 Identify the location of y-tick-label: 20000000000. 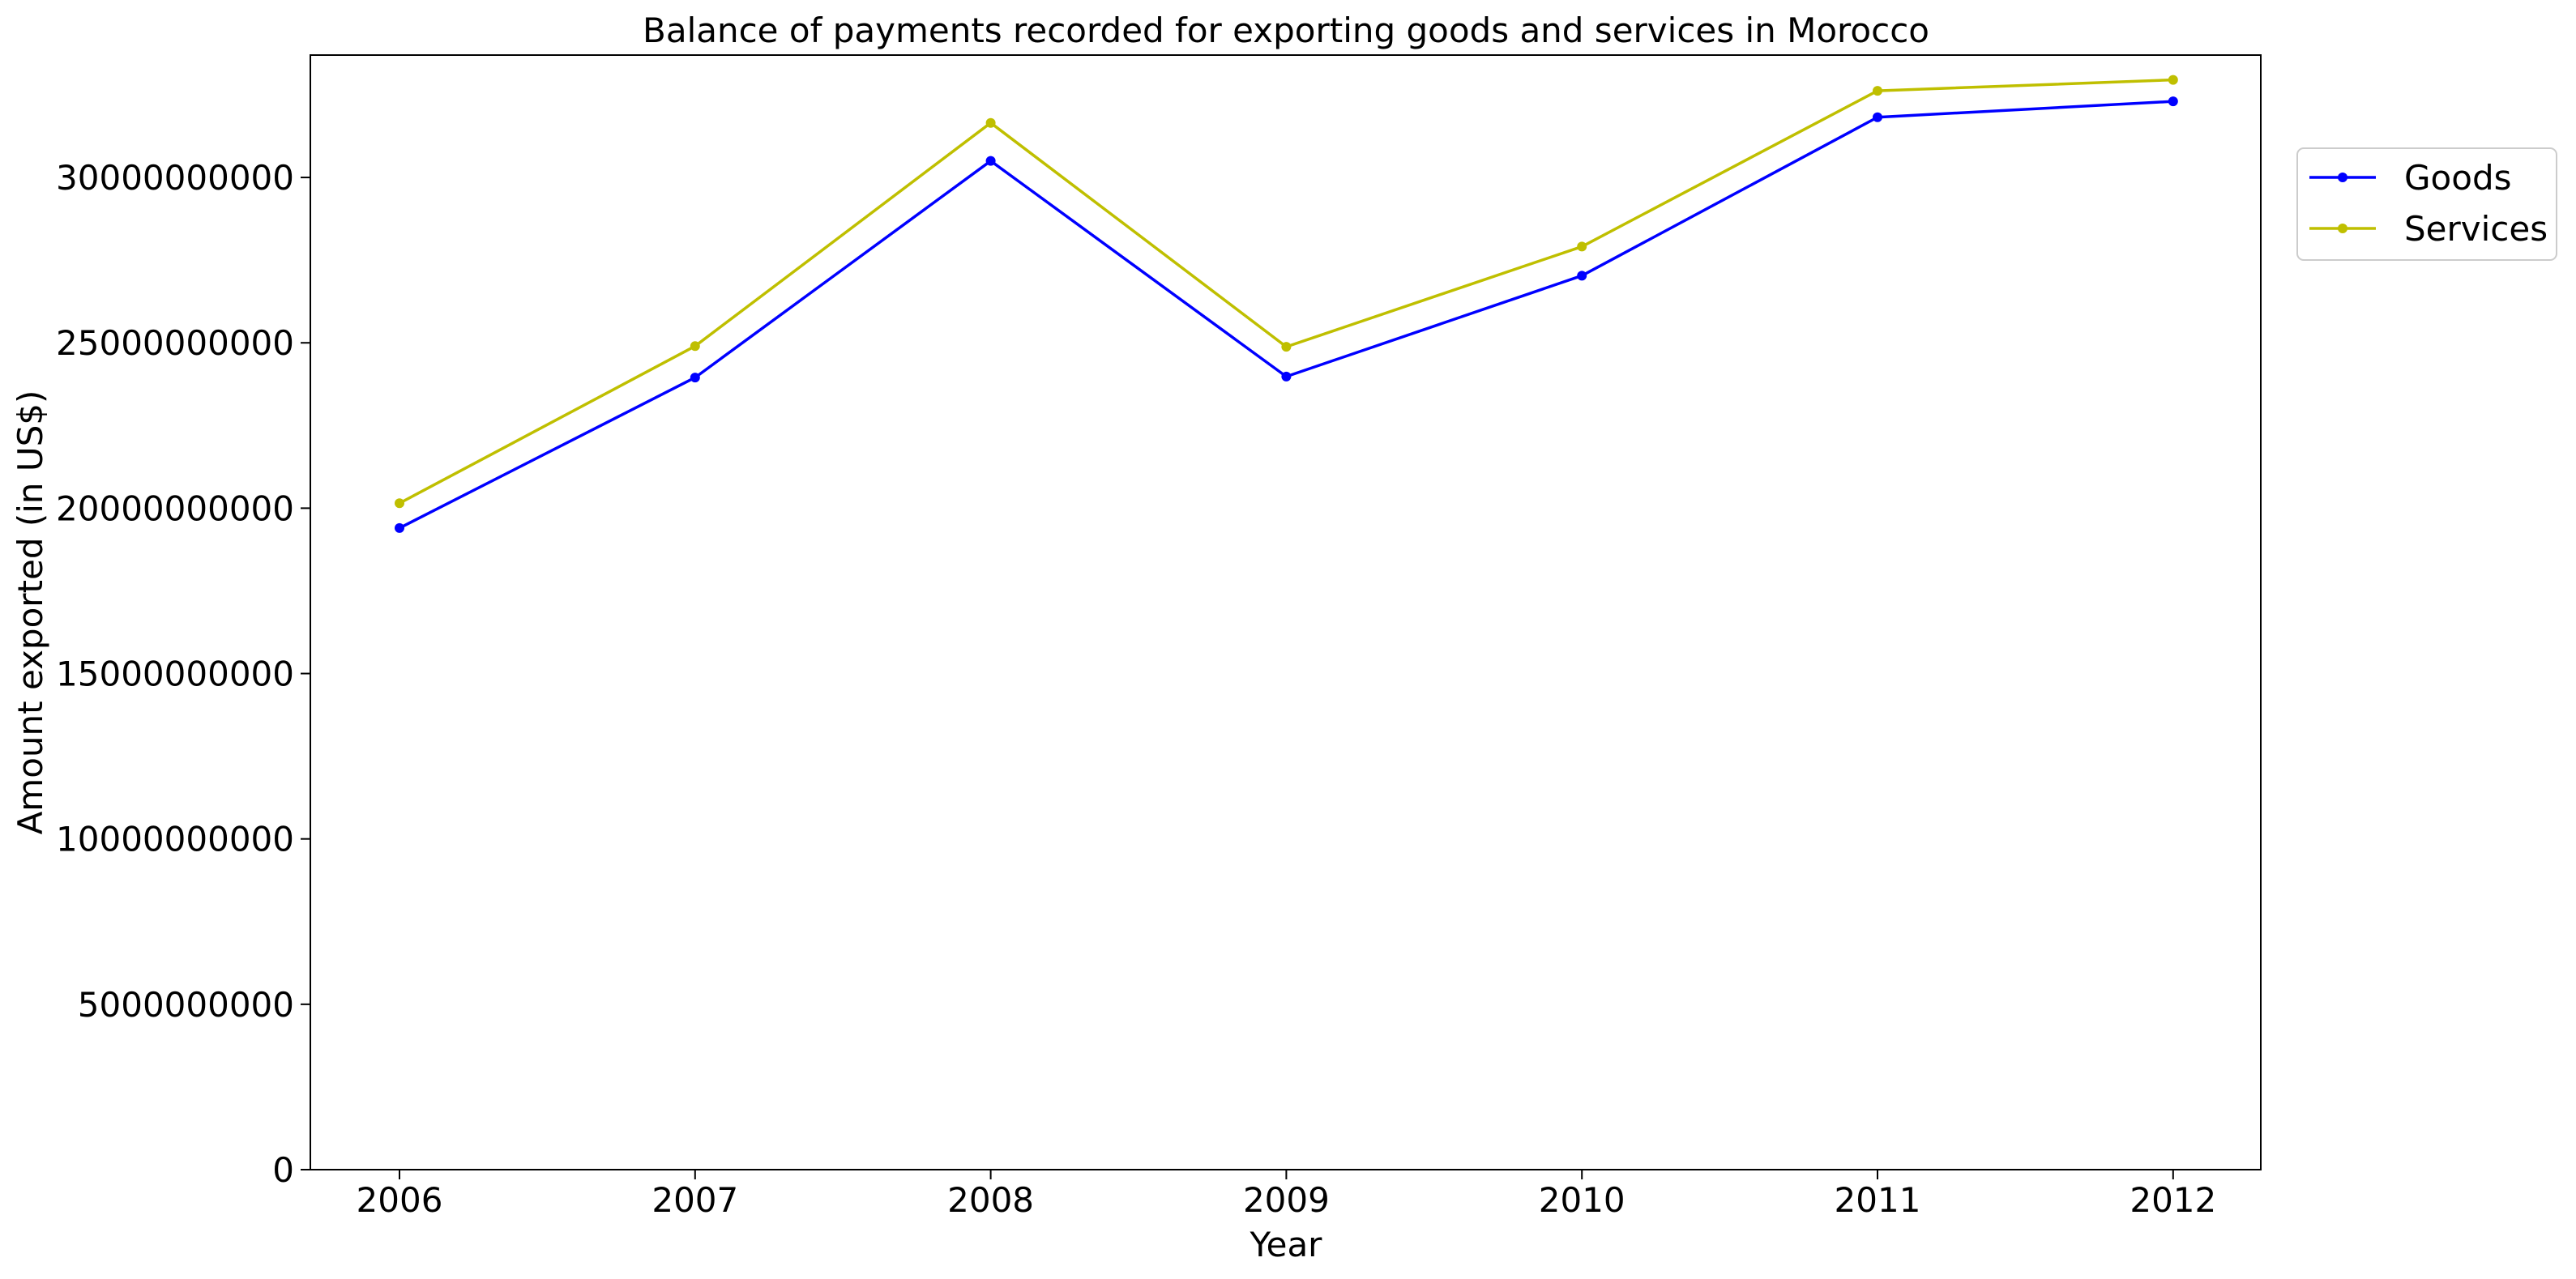
(175, 508).